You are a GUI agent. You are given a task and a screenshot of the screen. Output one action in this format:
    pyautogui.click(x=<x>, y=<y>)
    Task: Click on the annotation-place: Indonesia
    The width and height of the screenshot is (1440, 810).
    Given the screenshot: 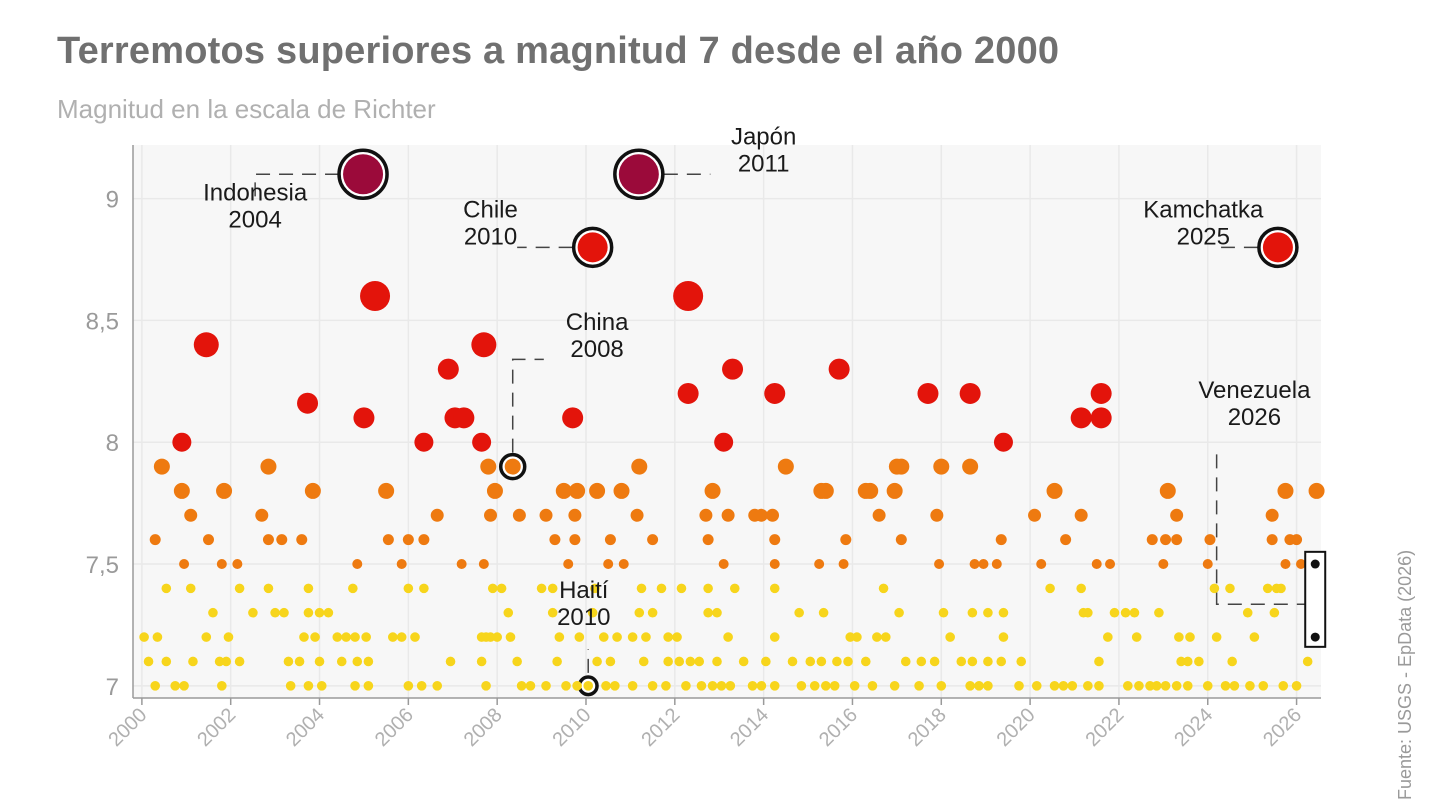 What is the action you would take?
    pyautogui.click(x=255, y=193)
    